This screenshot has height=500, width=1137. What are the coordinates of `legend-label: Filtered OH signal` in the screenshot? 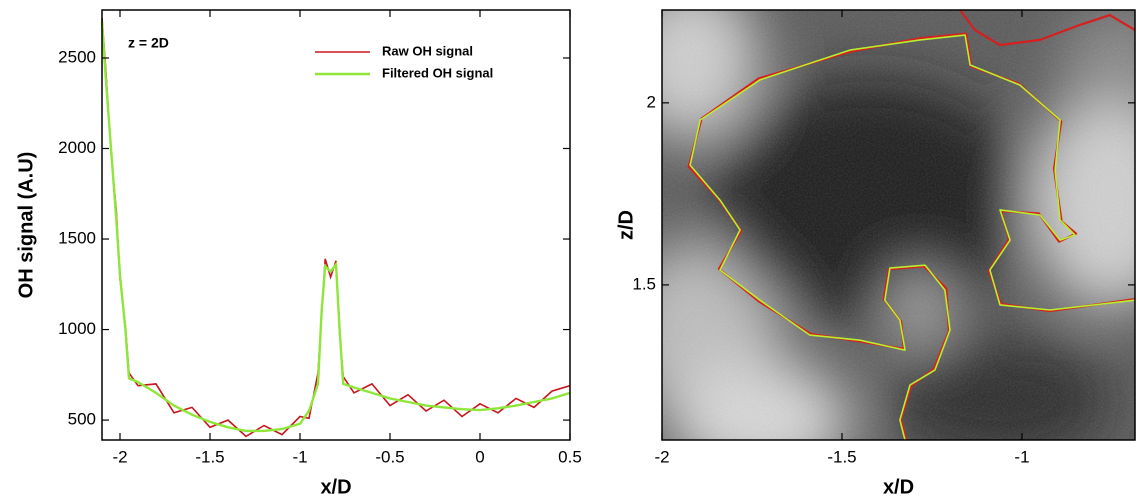 It's located at (437, 72).